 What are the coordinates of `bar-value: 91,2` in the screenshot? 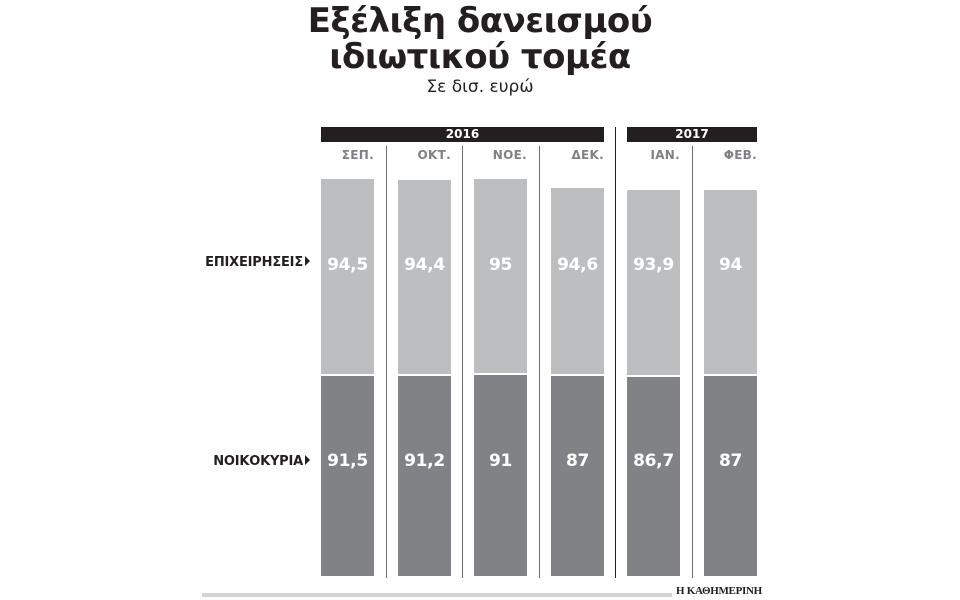 It's located at (424, 461).